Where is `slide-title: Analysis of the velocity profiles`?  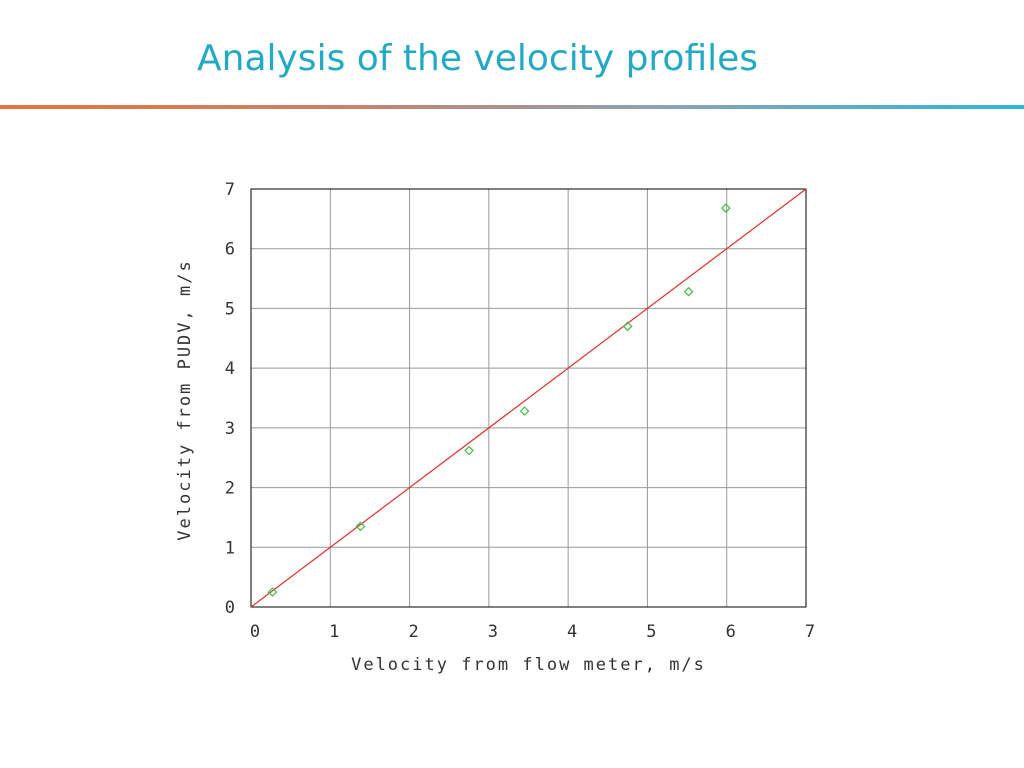
slide-title: Analysis of the velocity profiles is located at coordinates (478, 58).